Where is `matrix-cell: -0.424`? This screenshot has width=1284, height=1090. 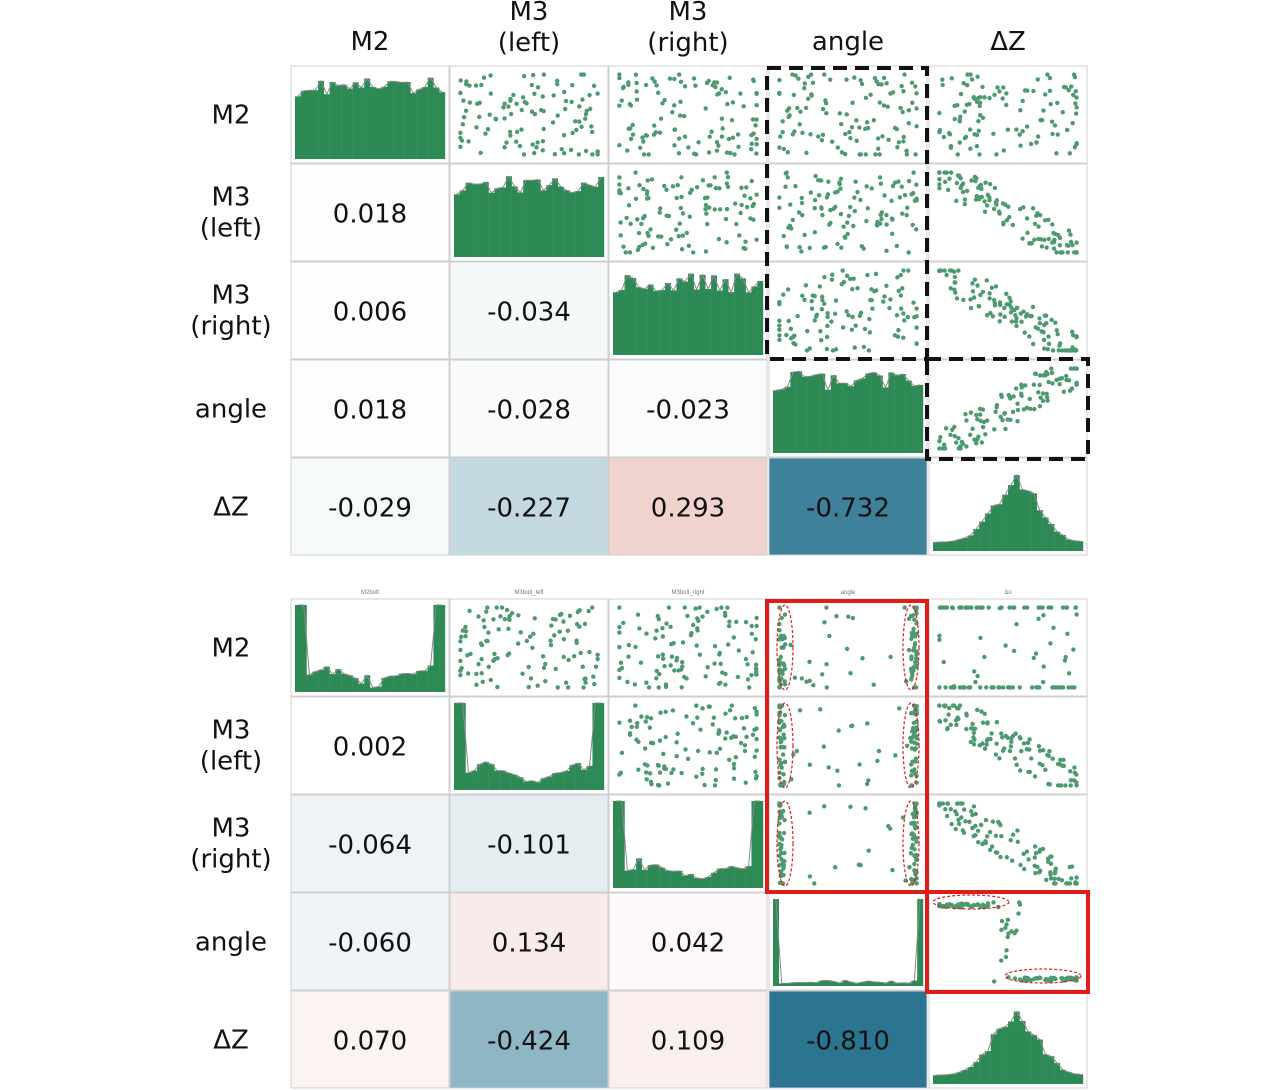
matrix-cell: -0.424 is located at coordinates (529, 1039).